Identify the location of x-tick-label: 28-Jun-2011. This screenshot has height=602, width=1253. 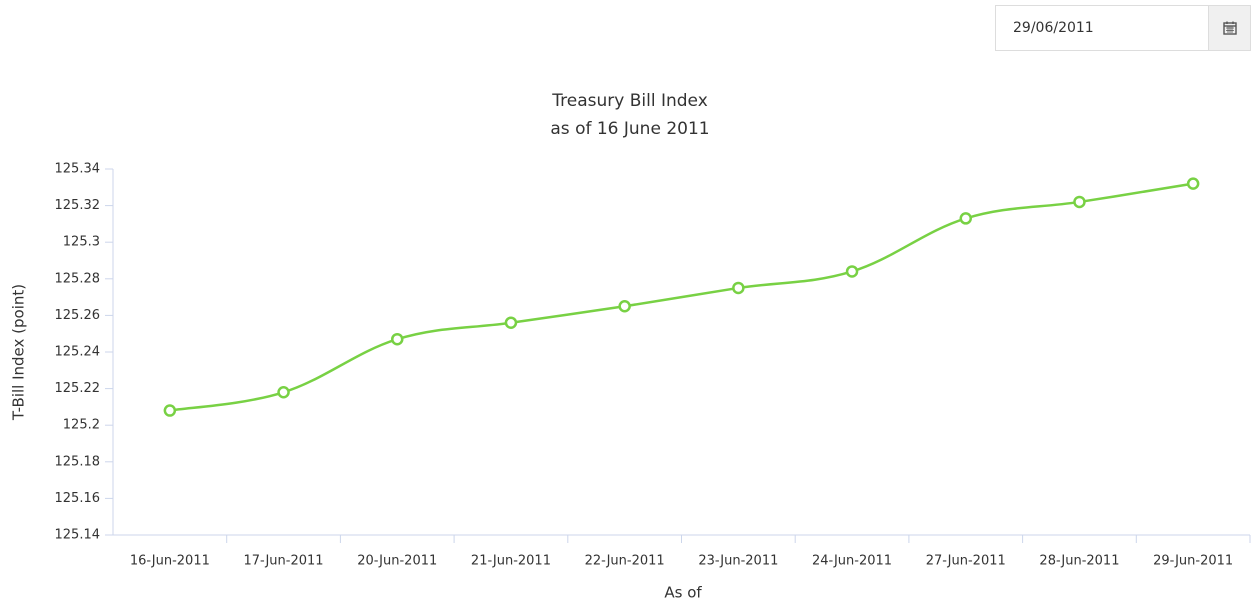
(1079, 561).